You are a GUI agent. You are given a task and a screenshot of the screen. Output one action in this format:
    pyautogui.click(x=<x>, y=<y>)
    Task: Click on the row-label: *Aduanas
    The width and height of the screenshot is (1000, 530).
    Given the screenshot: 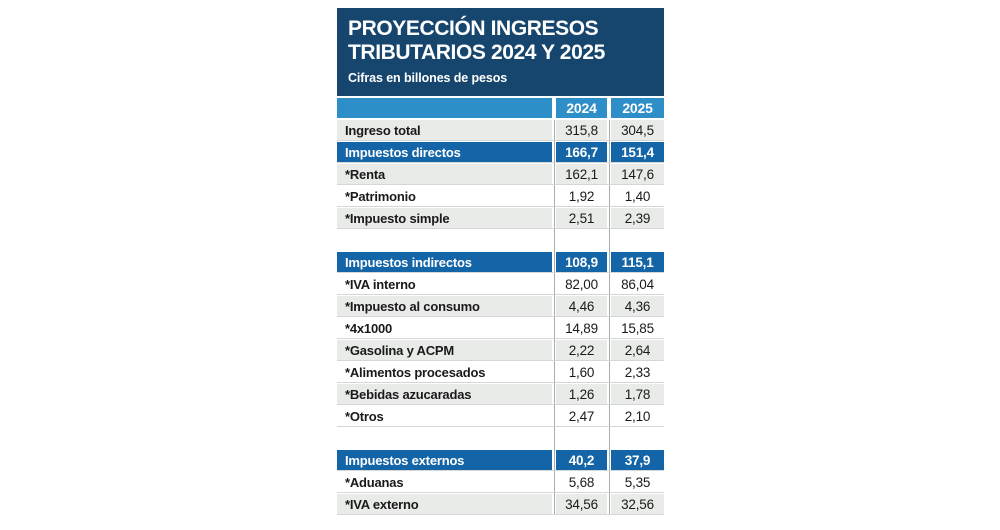 What is the action you would take?
    pyautogui.click(x=444, y=482)
    